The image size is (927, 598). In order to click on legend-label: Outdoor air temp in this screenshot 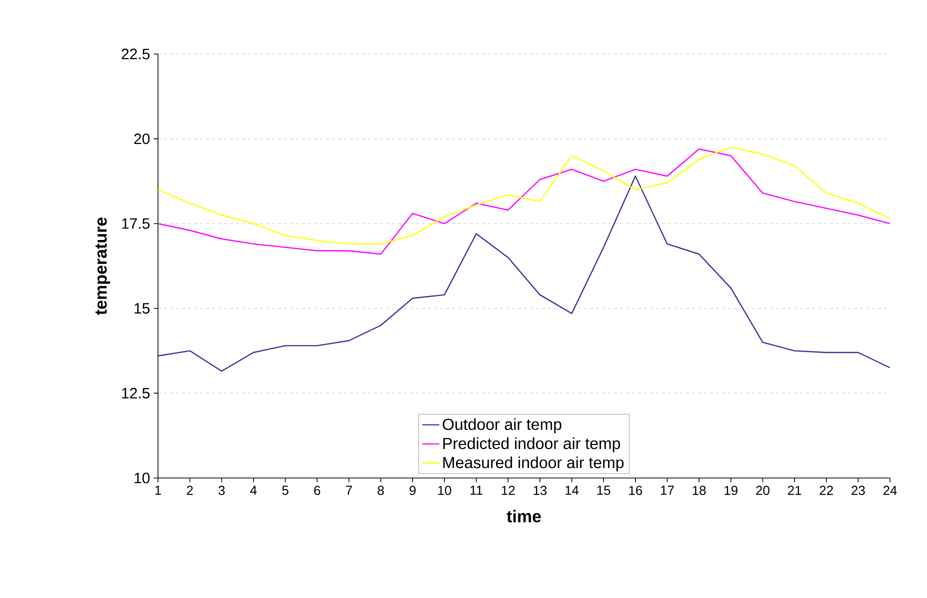, I will do `click(502, 426)`.